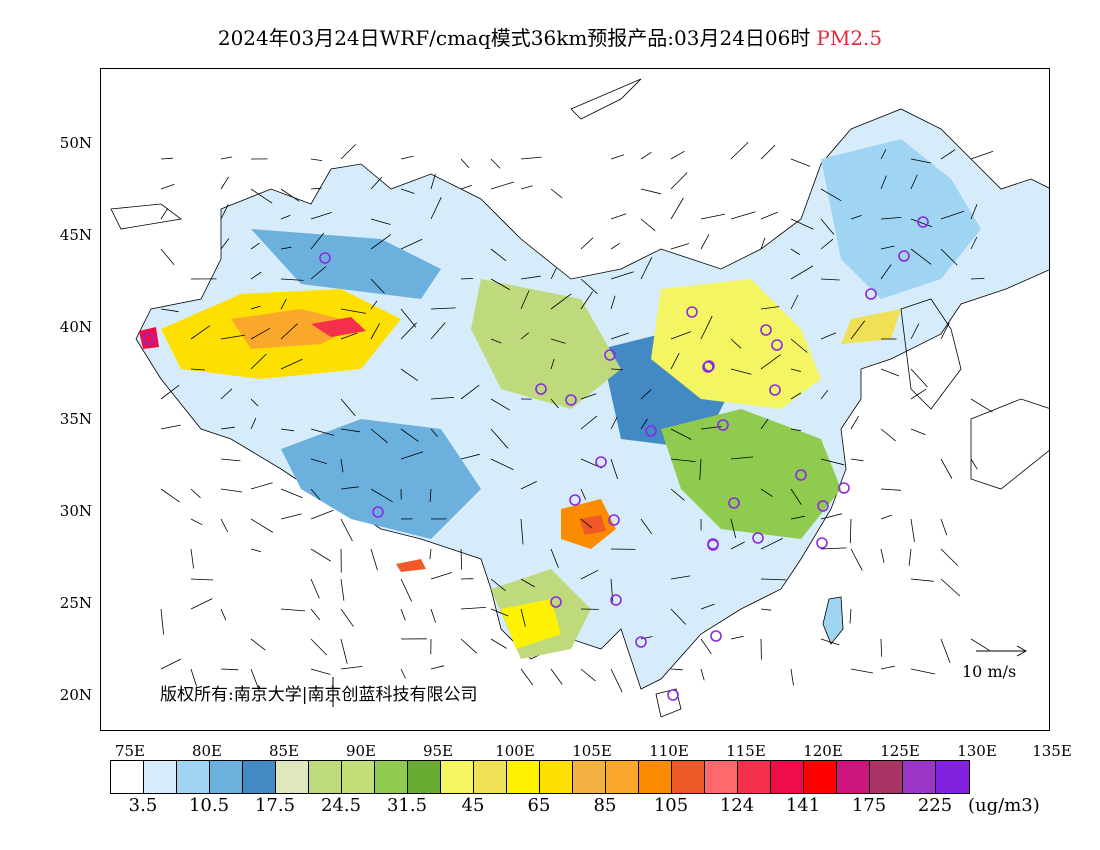 The image size is (1100, 850). What do you see at coordinates (869, 805) in the screenshot?
I see `colorbar-label: 175` at bounding box center [869, 805].